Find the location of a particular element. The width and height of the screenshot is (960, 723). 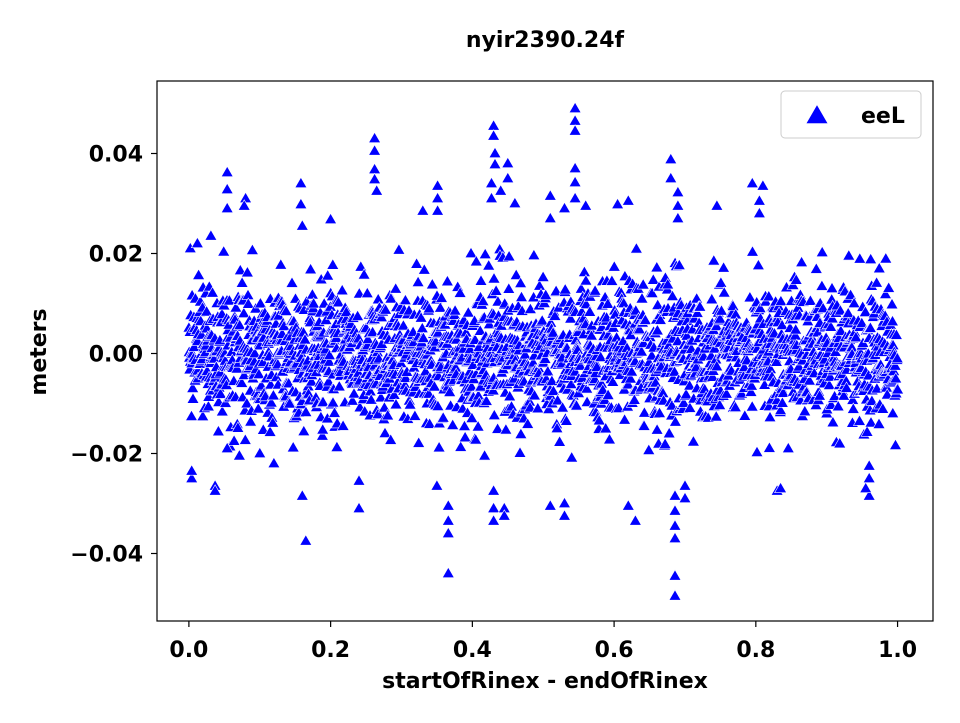

y-axis-ticks: −0.04 −0.02 0.00 0.02 0.04 is located at coordinates (113, 355).